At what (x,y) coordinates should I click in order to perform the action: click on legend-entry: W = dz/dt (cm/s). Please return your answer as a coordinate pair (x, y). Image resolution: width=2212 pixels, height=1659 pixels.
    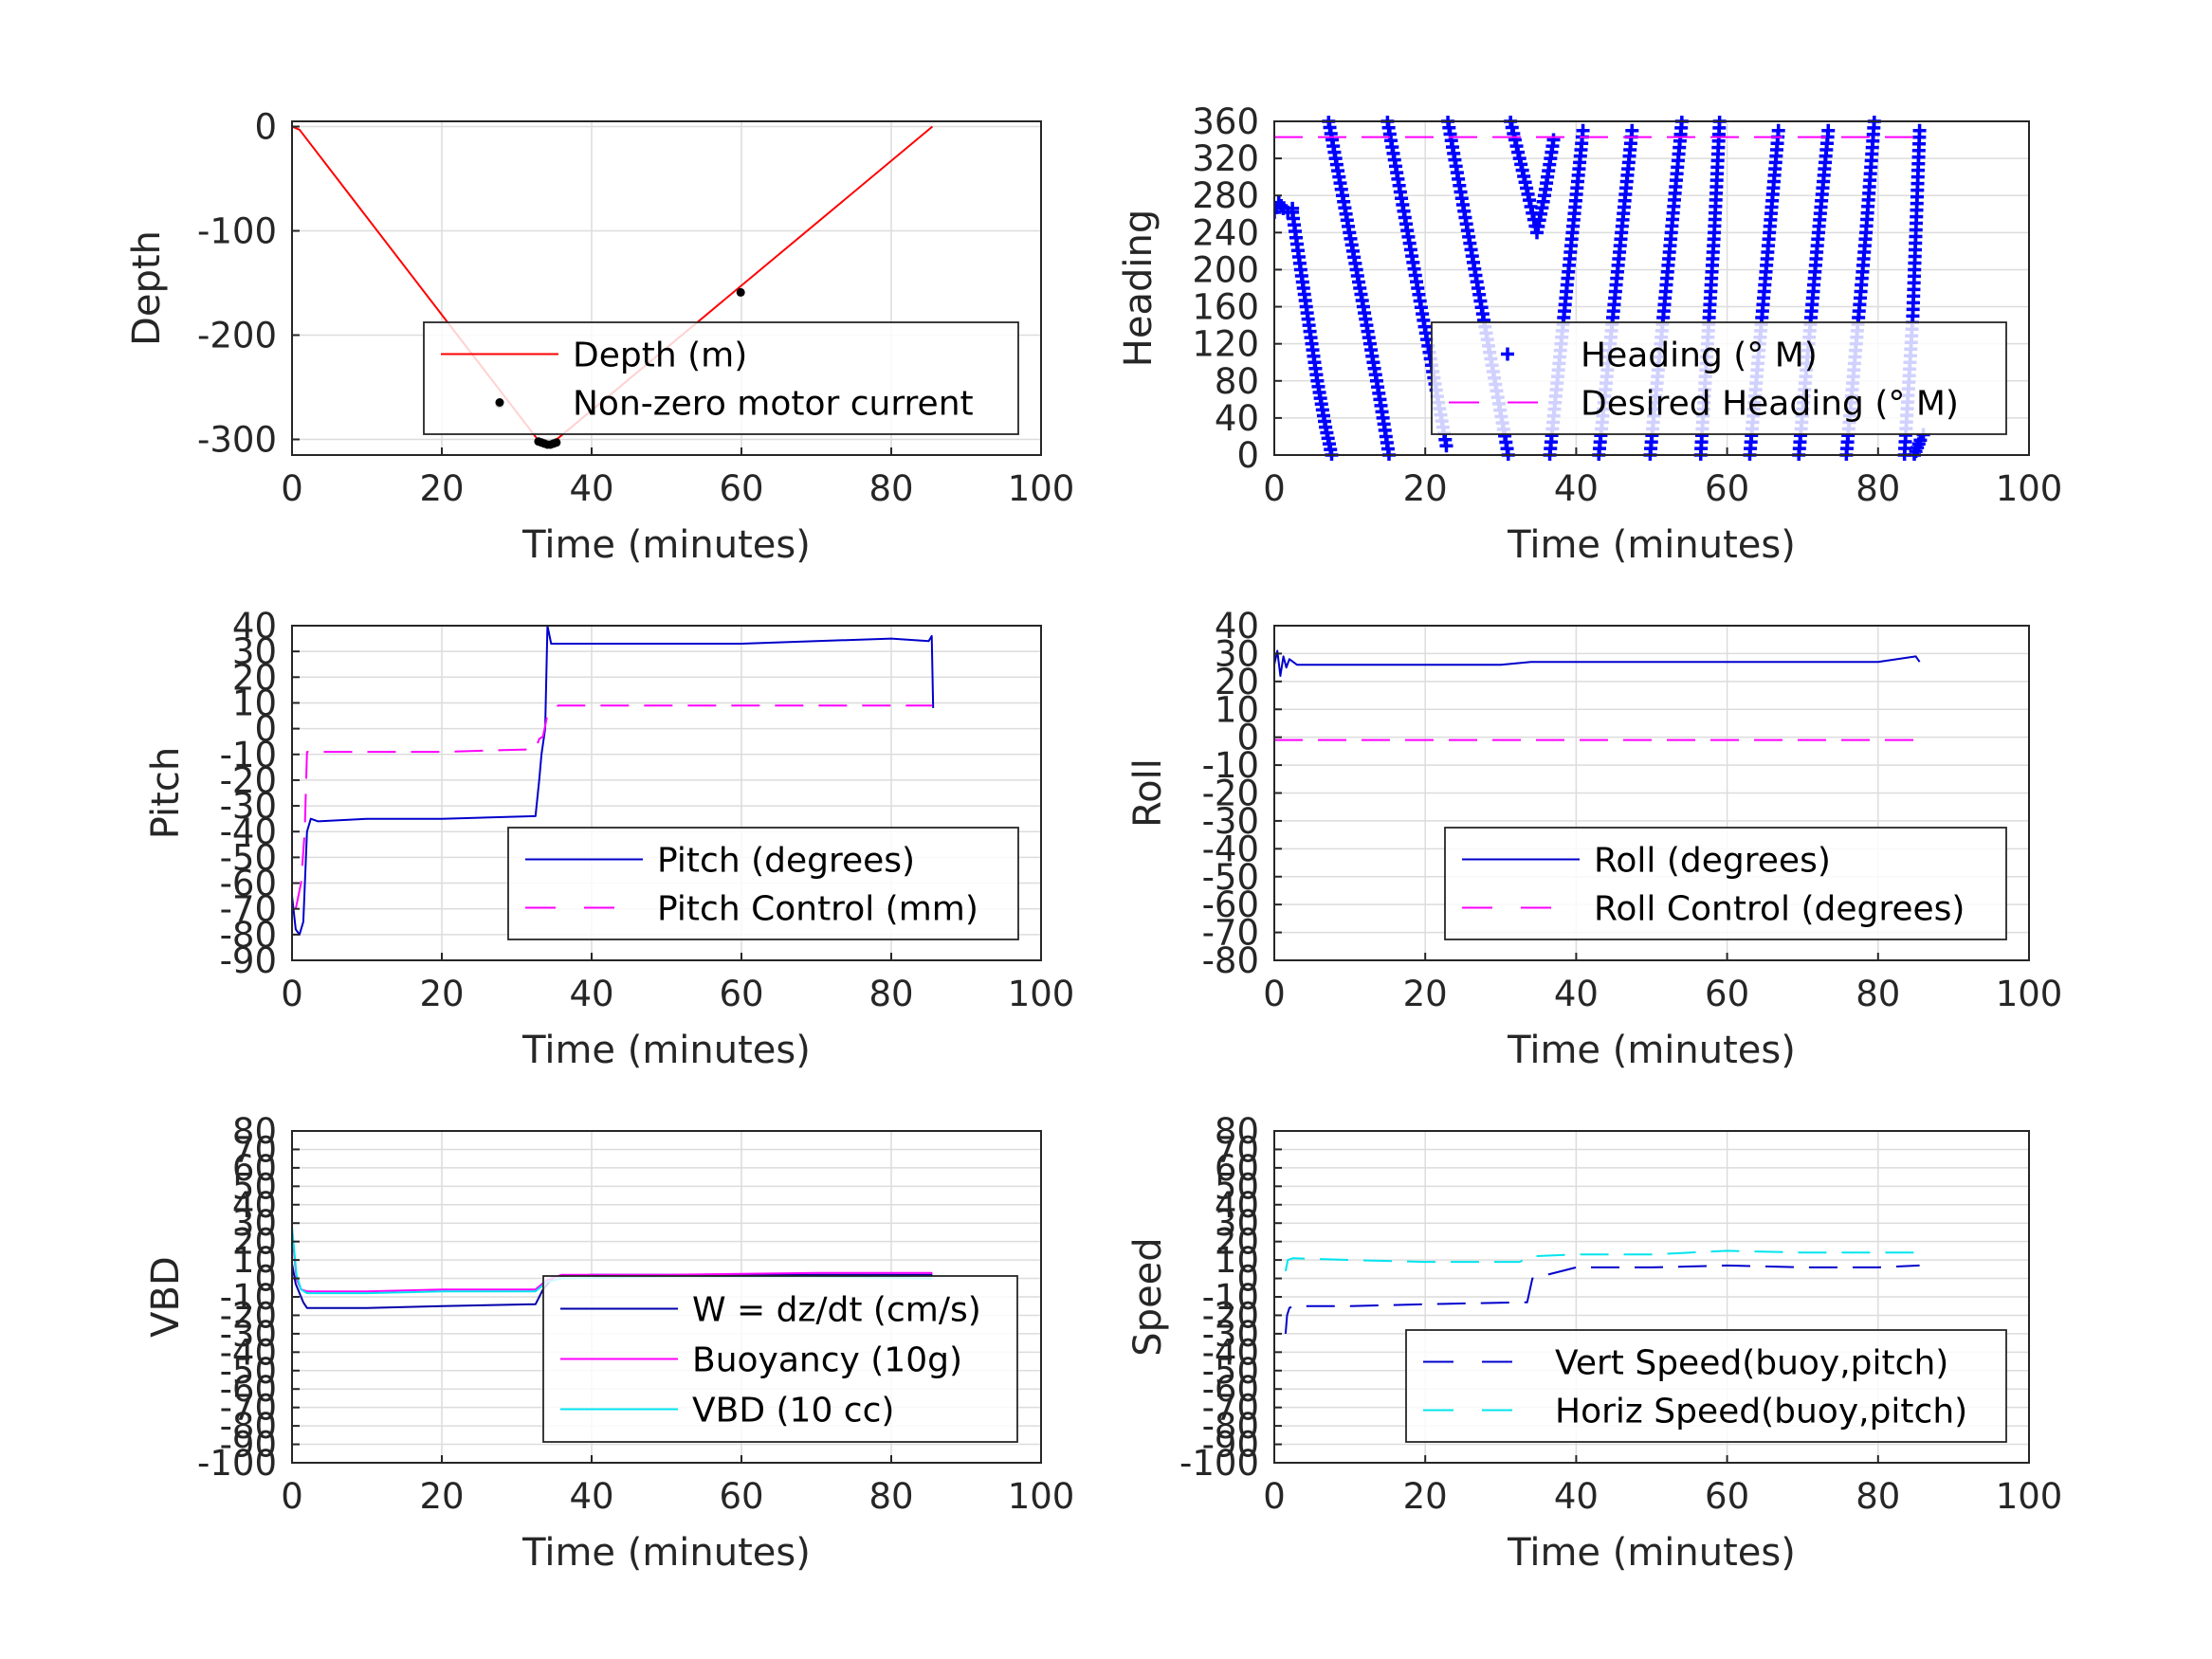
    Looking at the image, I should click on (836, 1310).